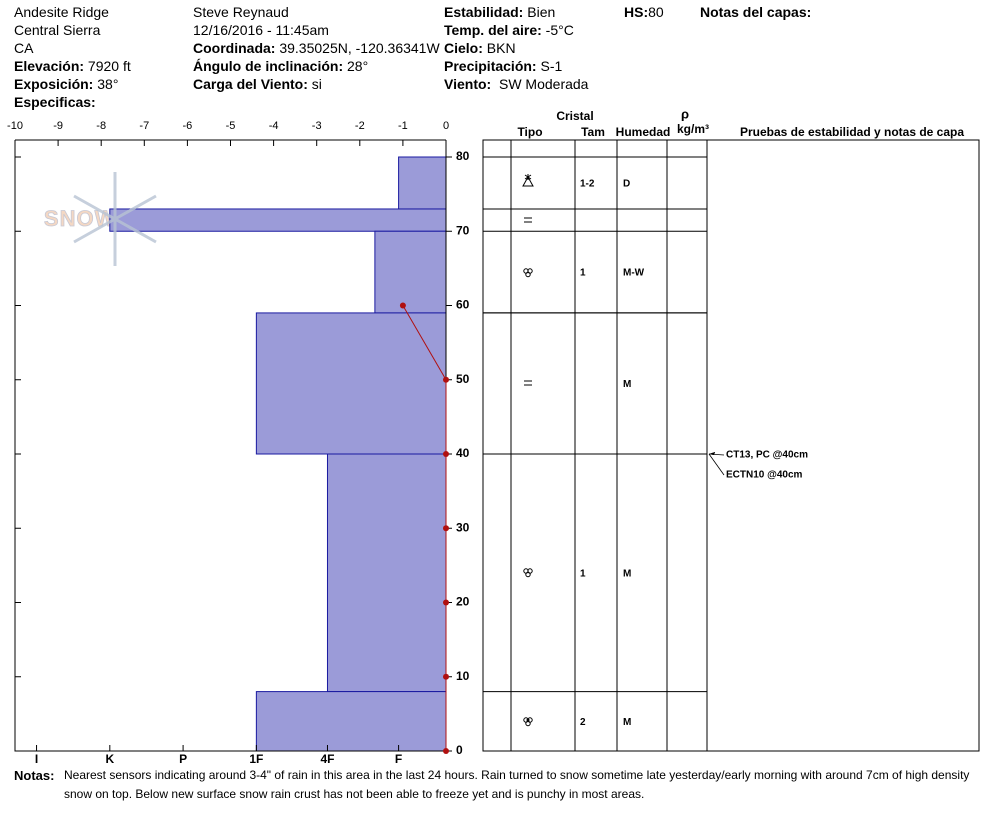 Image resolution: width=994 pixels, height=840 pixels. I want to click on hardness-label: F, so click(398, 759).